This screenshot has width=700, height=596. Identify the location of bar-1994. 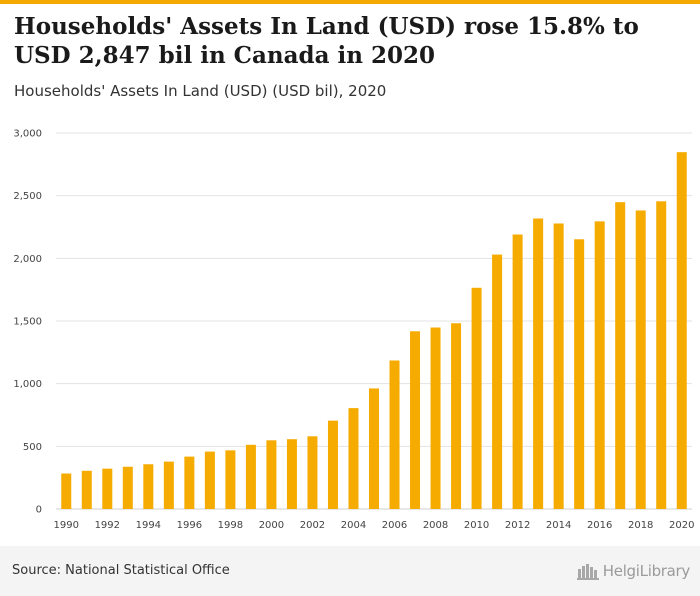
(148, 486).